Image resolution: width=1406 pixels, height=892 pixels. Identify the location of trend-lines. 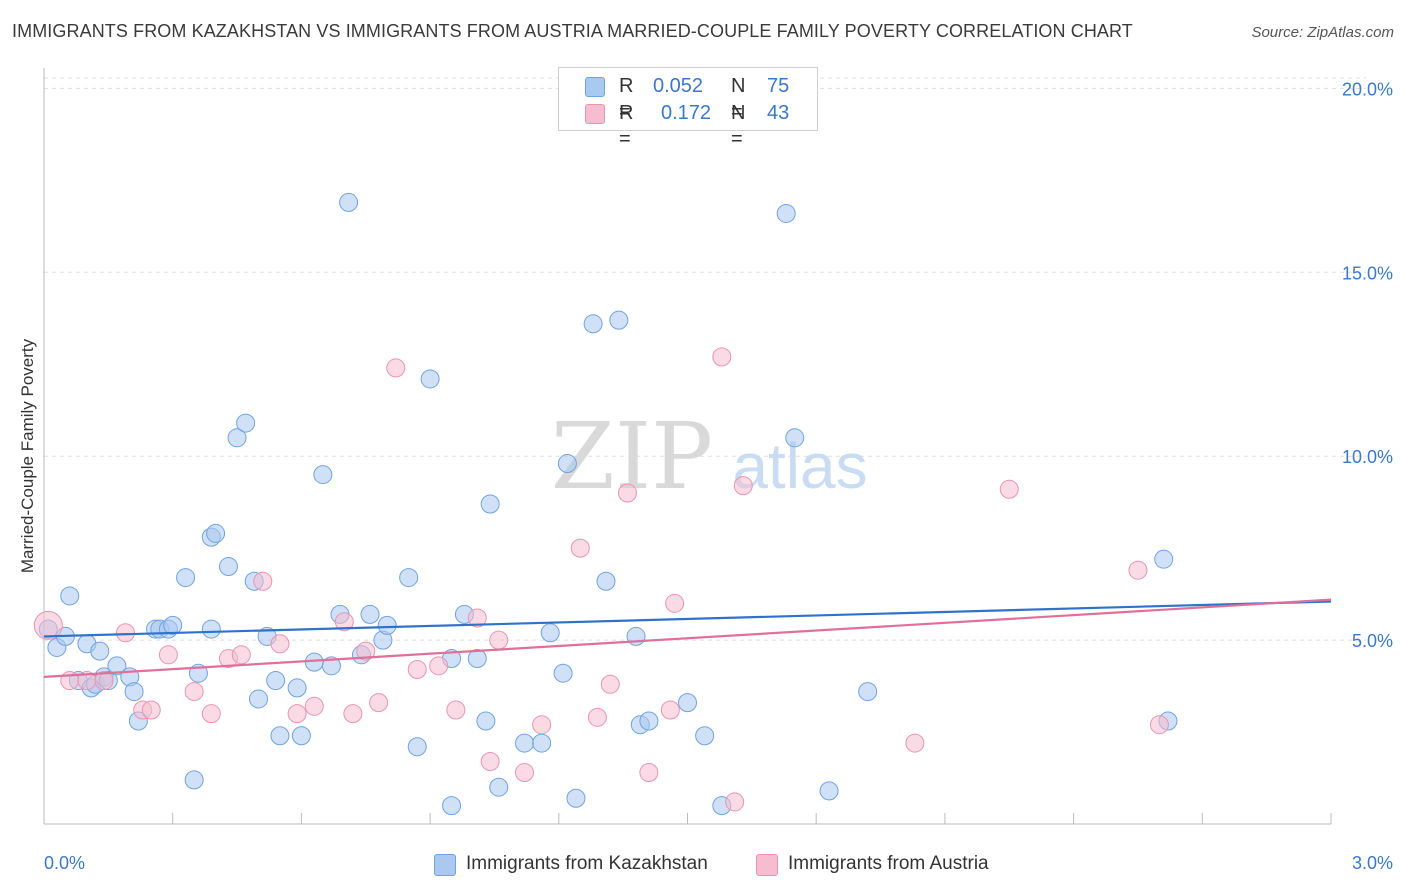
(687, 638).